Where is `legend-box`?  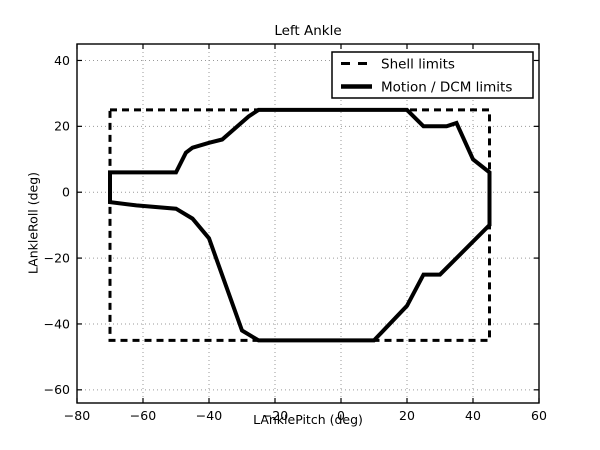 legend-box is located at coordinates (432, 75).